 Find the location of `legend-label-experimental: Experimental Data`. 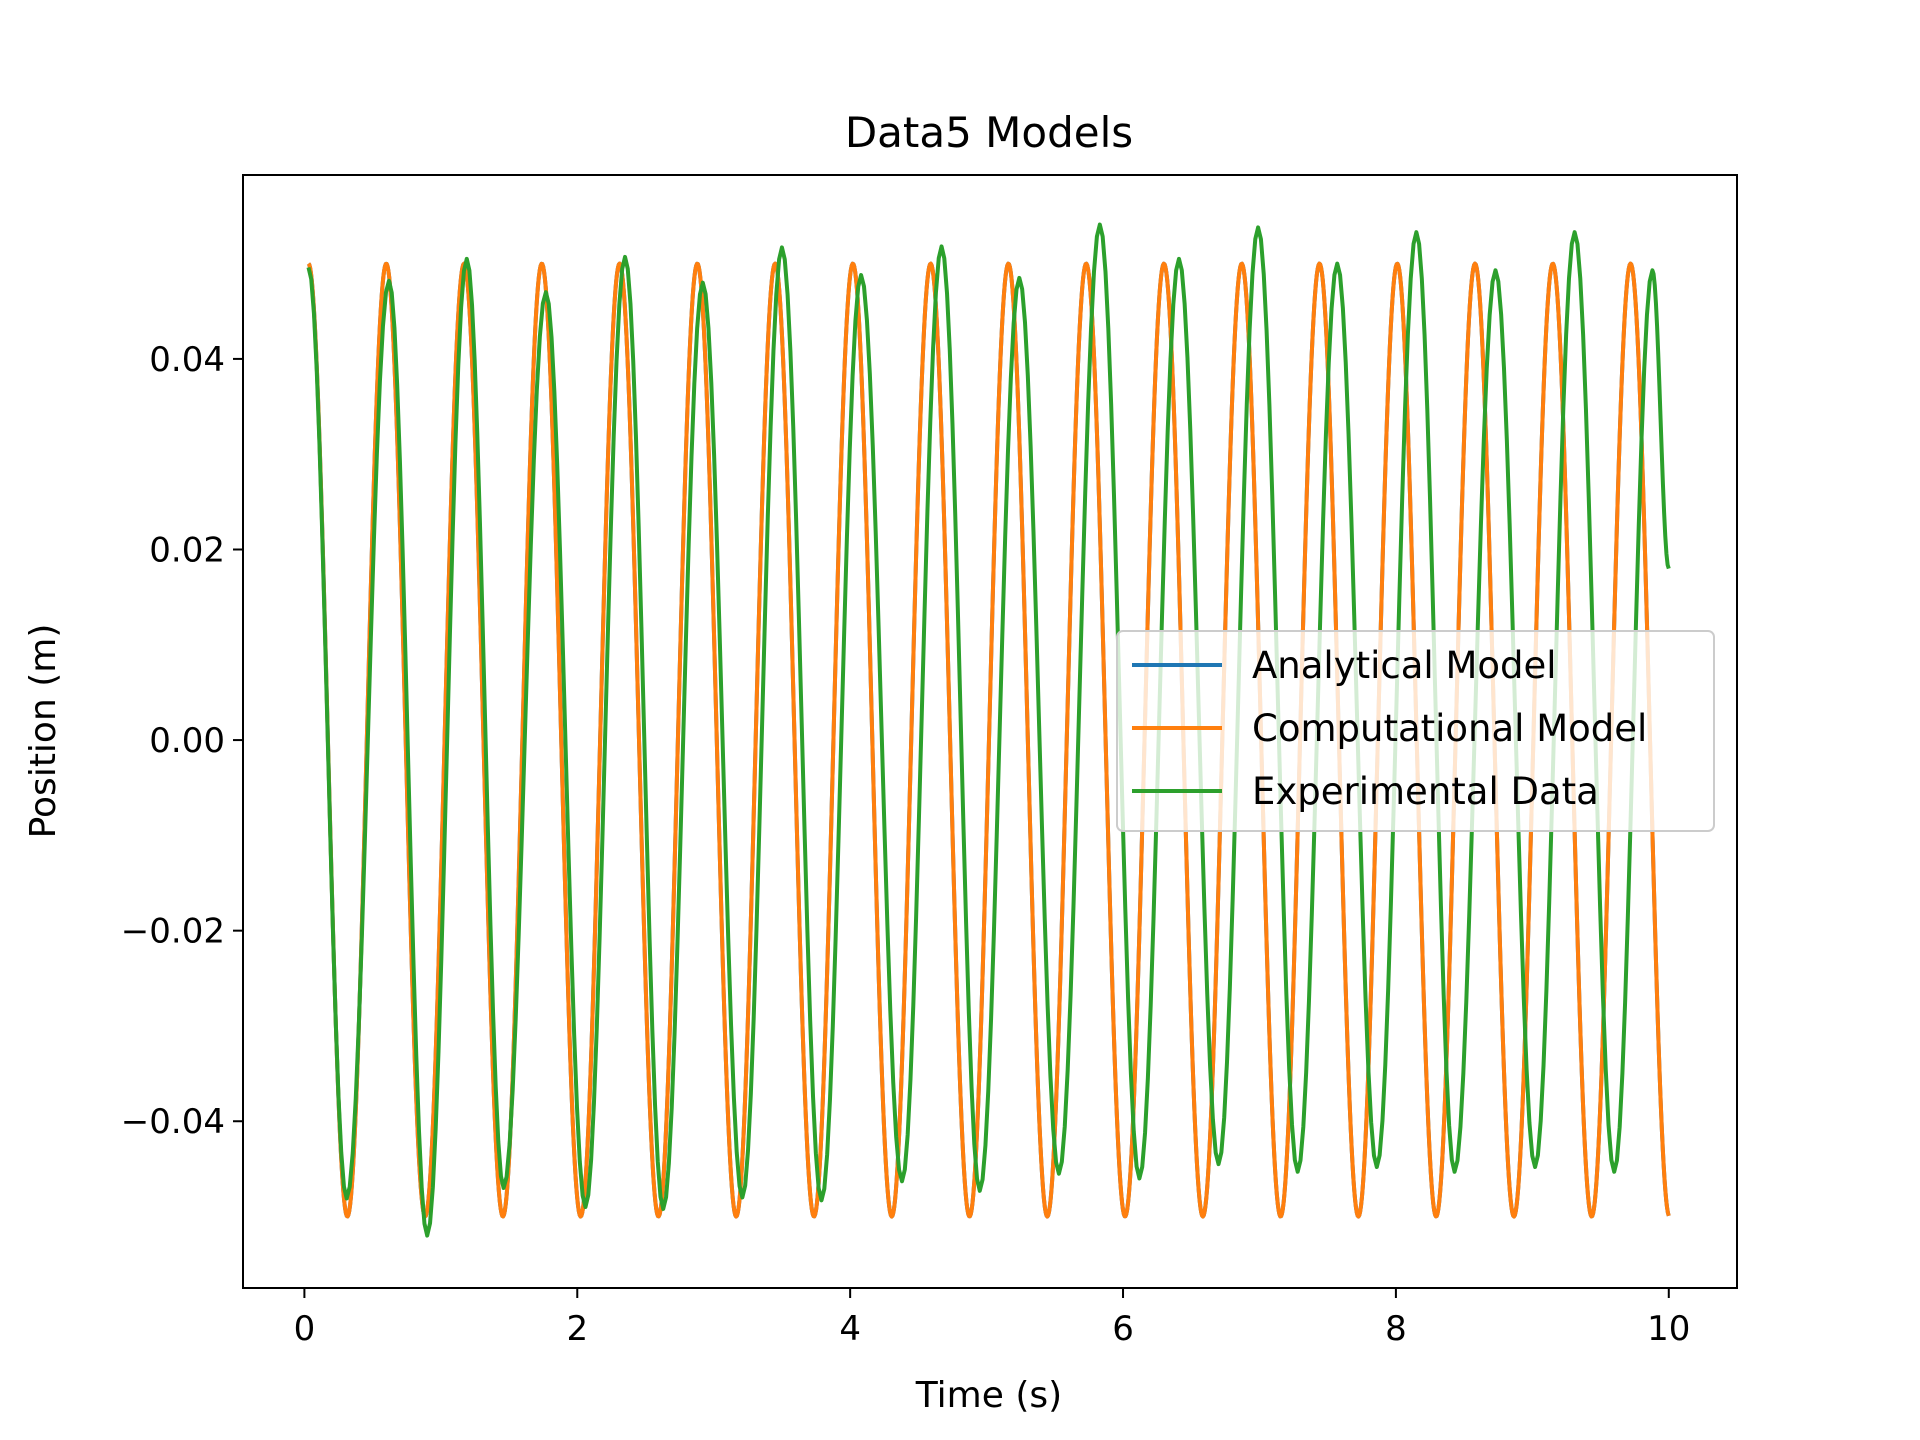

legend-label-experimental: Experimental Data is located at coordinates (1425, 791).